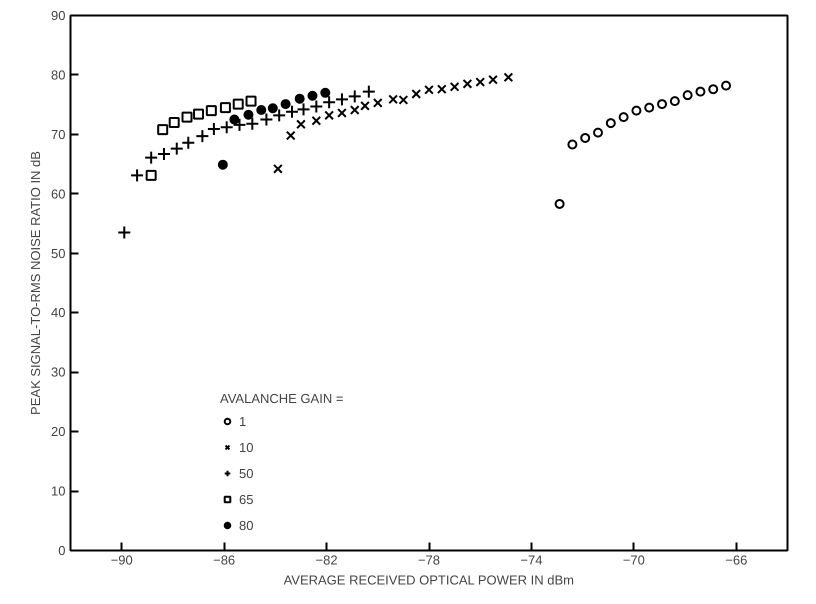 Image resolution: width=816 pixels, height=604 pixels. I want to click on y-tick-label: 90, so click(58, 15).